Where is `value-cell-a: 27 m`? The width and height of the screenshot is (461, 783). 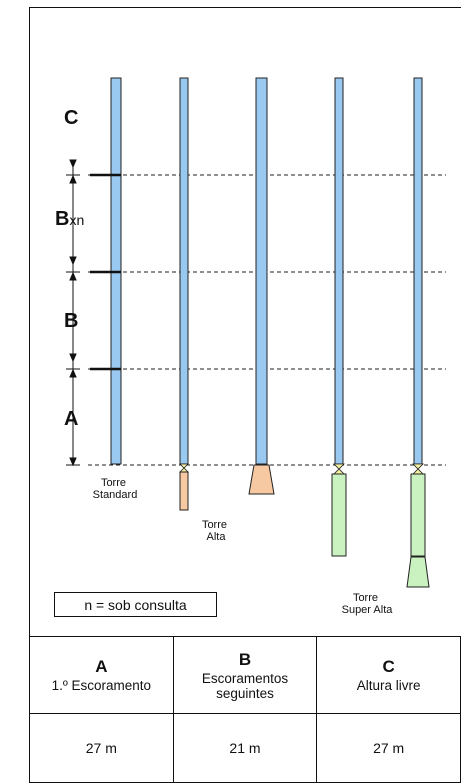
value-cell-a: 27 m is located at coordinates (101, 748).